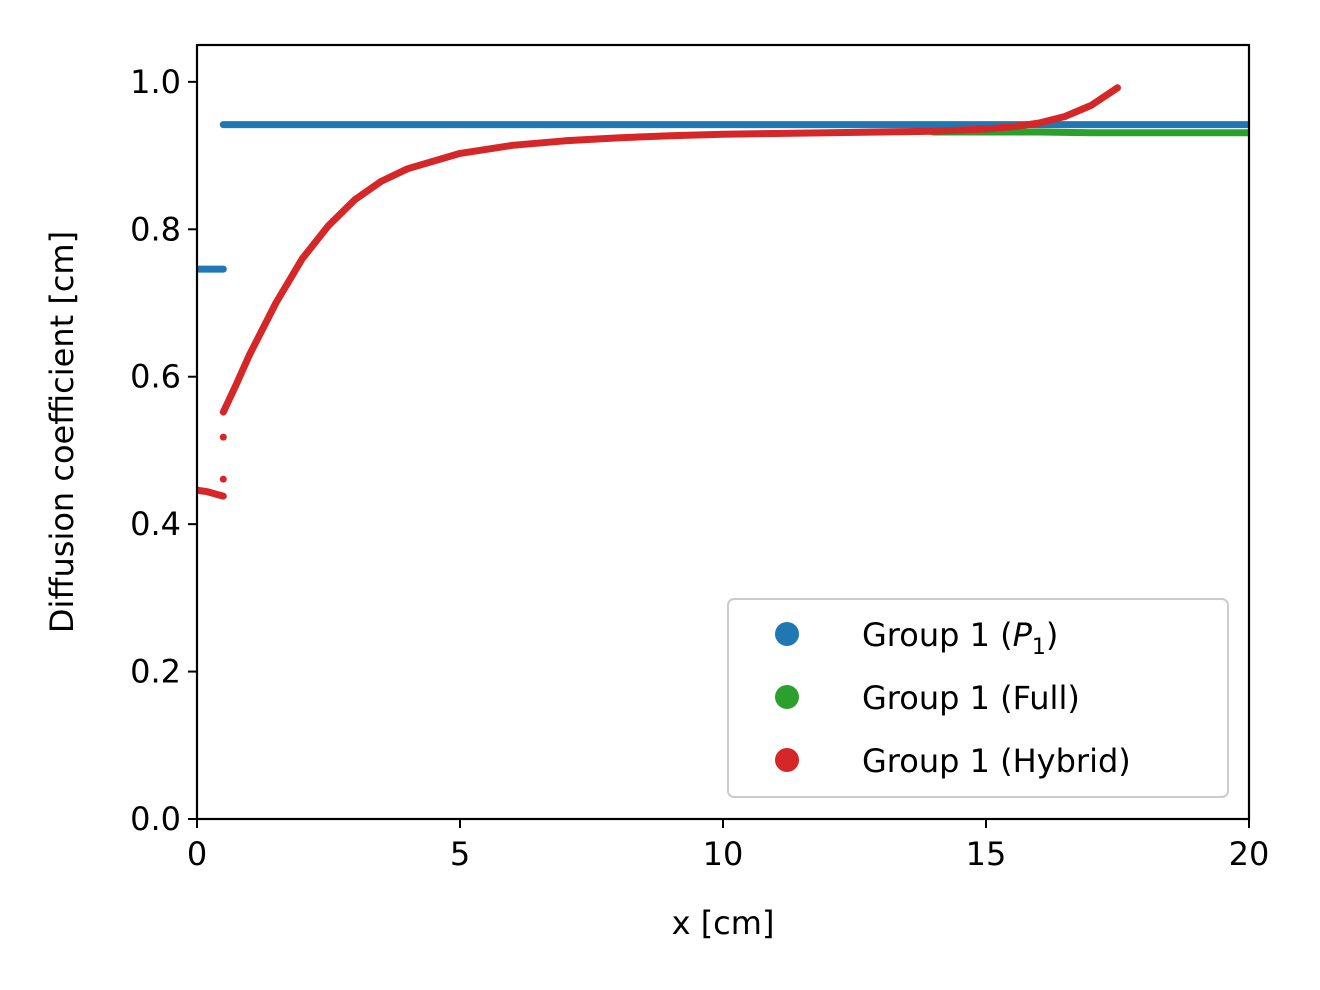 This screenshot has height=990, width=1320. What do you see at coordinates (723, 923) in the screenshot?
I see `x-axis-label: x [cm]` at bounding box center [723, 923].